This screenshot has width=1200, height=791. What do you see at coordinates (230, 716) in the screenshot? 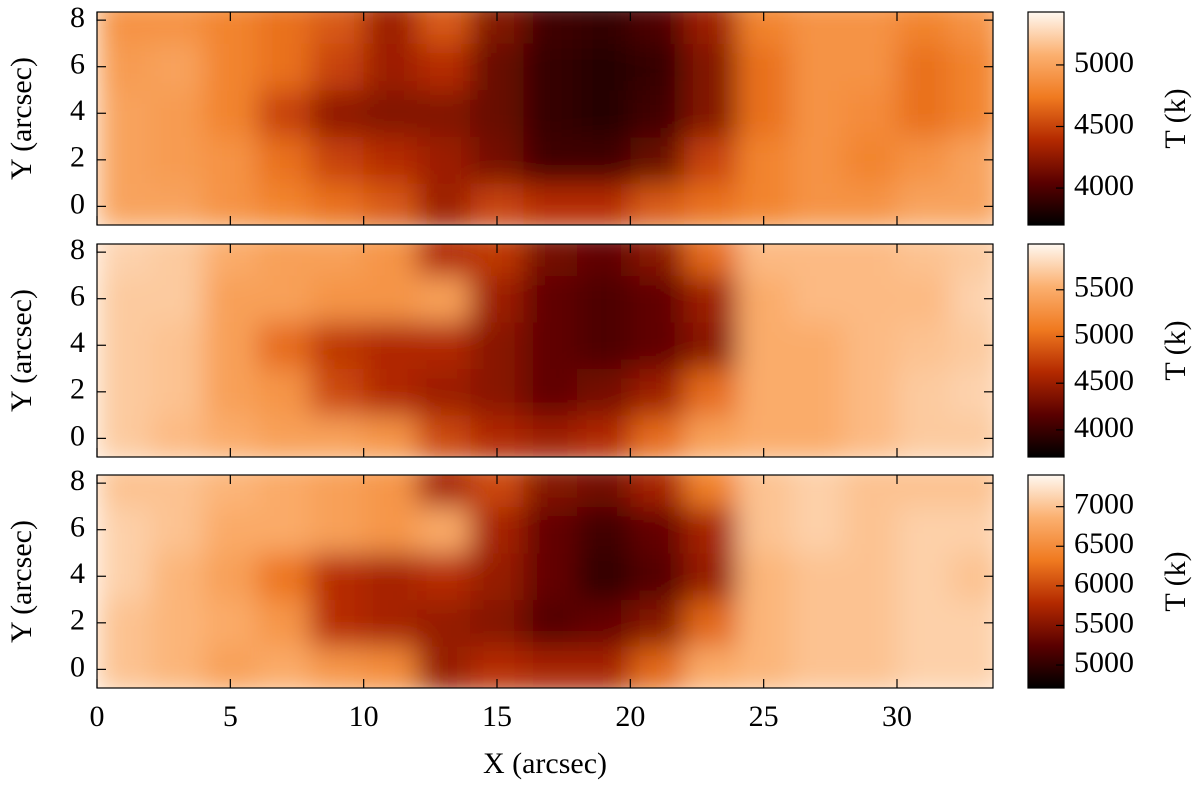
I see `x-tick-label: 5` at bounding box center [230, 716].